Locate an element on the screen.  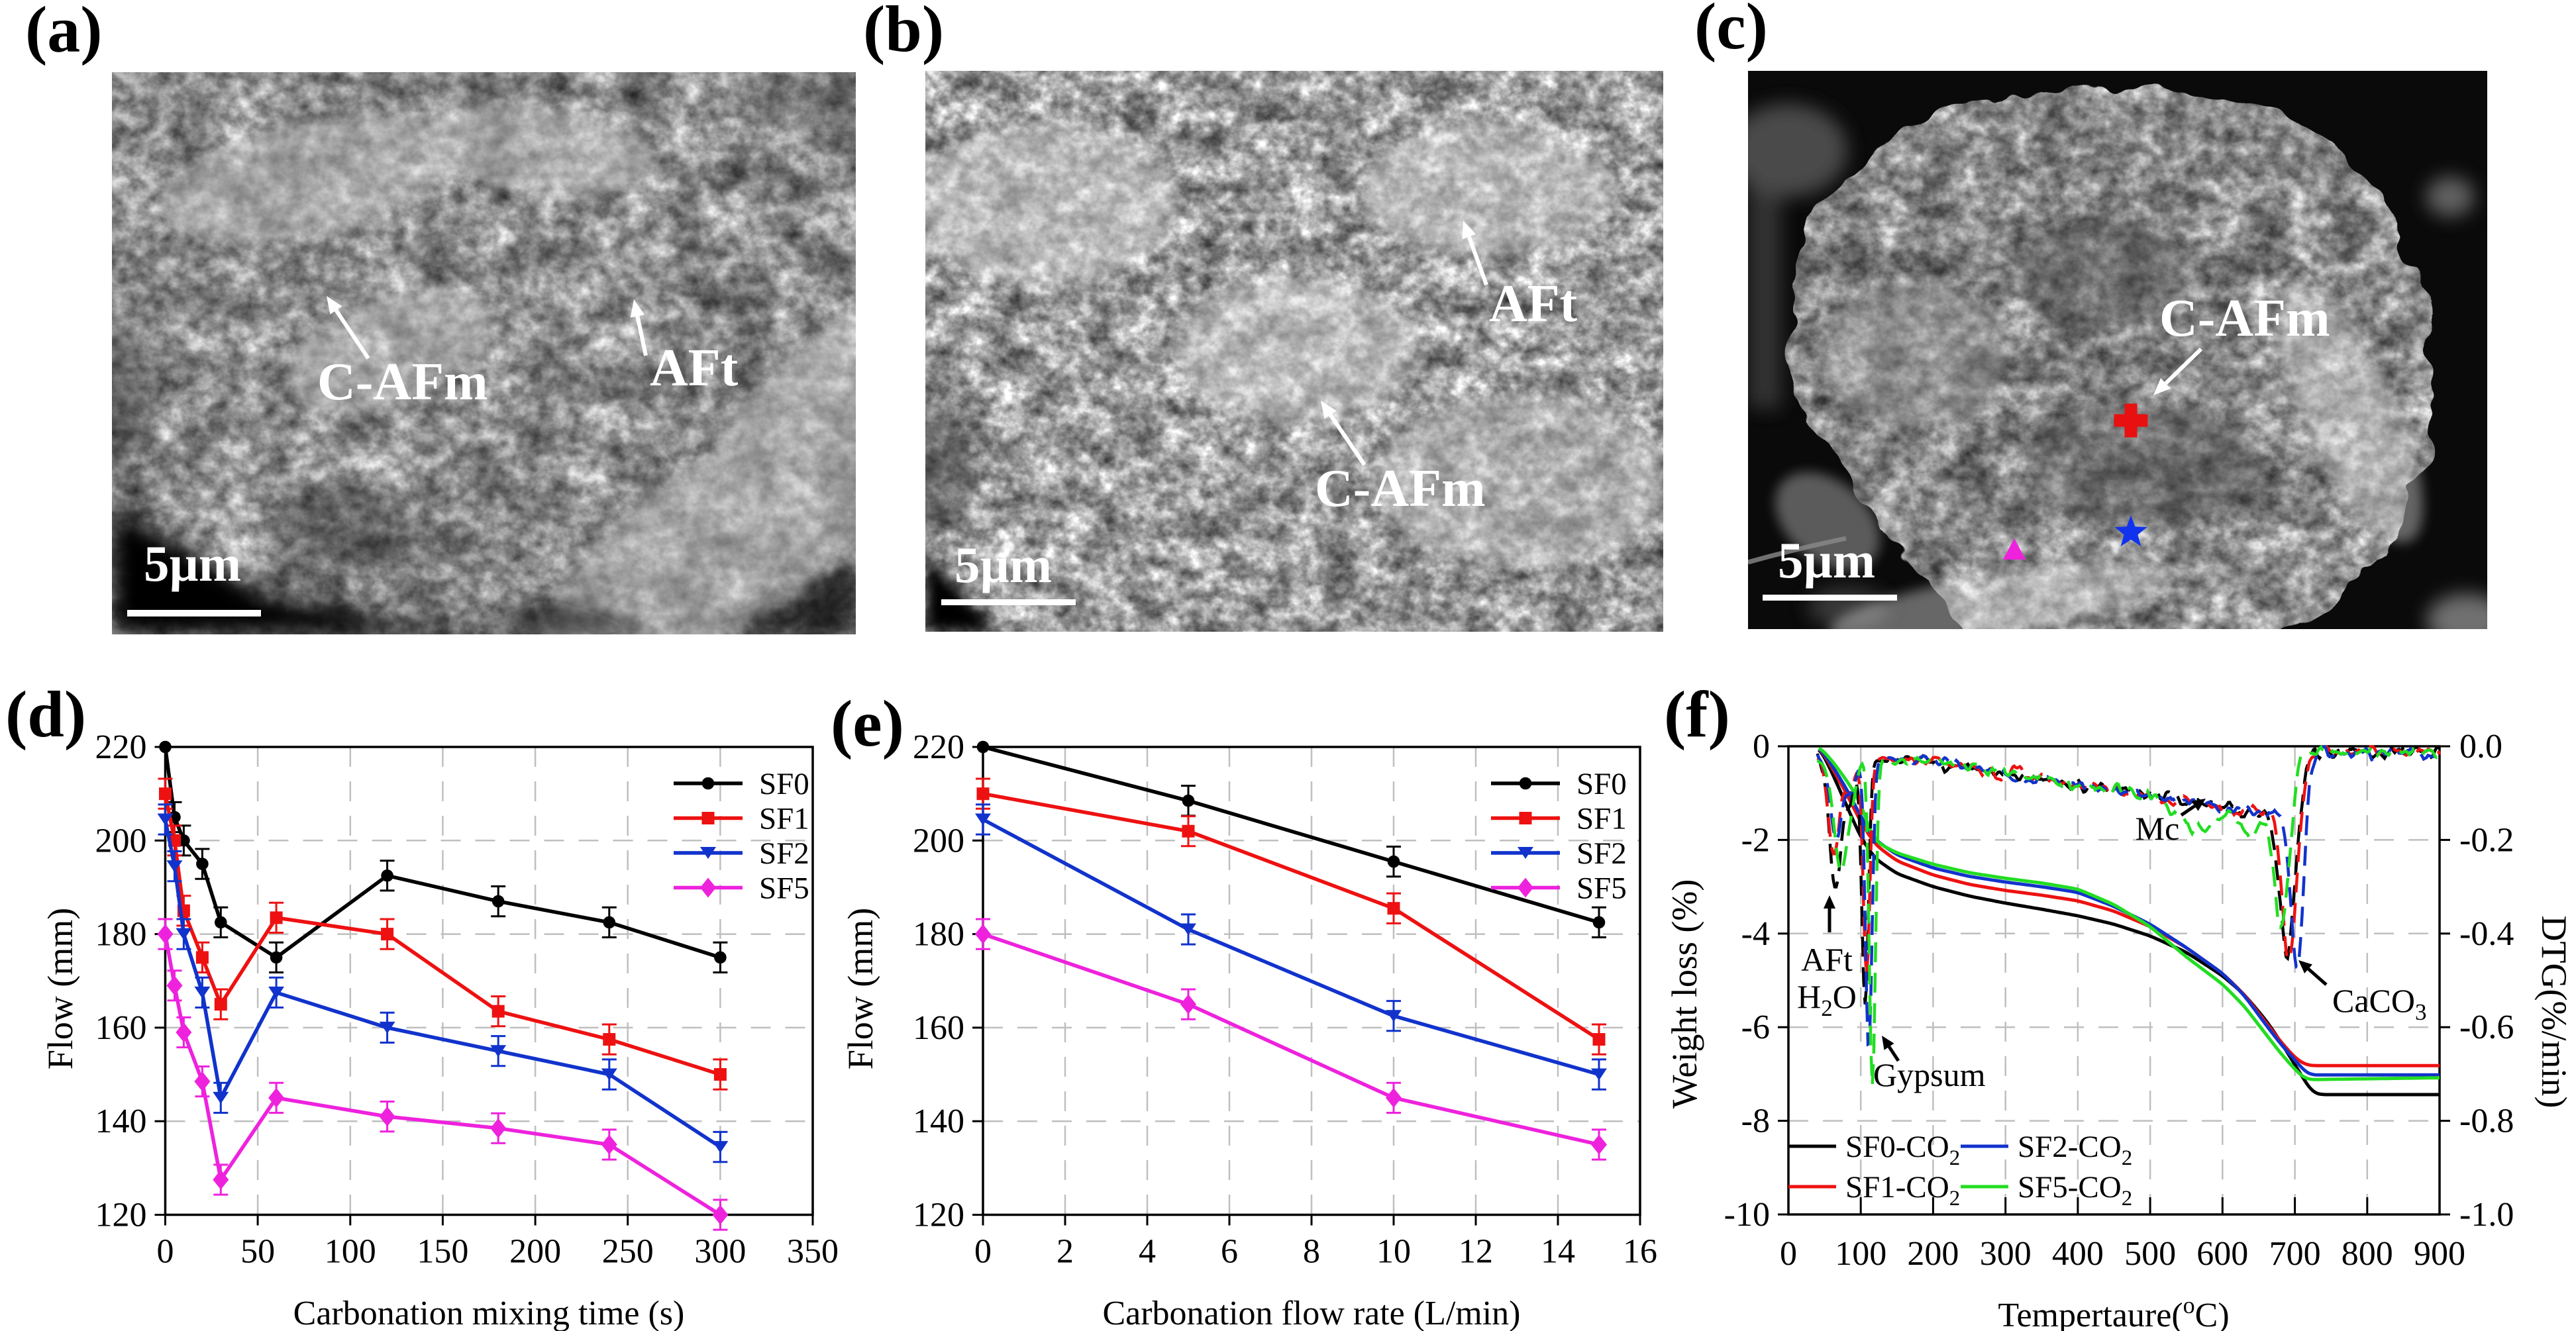
svg-text: SF0-CO2 is located at coordinates (1902, 1150).